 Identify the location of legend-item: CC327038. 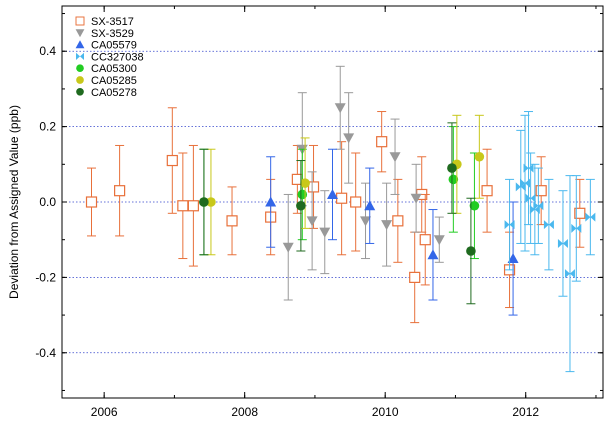
(110, 57).